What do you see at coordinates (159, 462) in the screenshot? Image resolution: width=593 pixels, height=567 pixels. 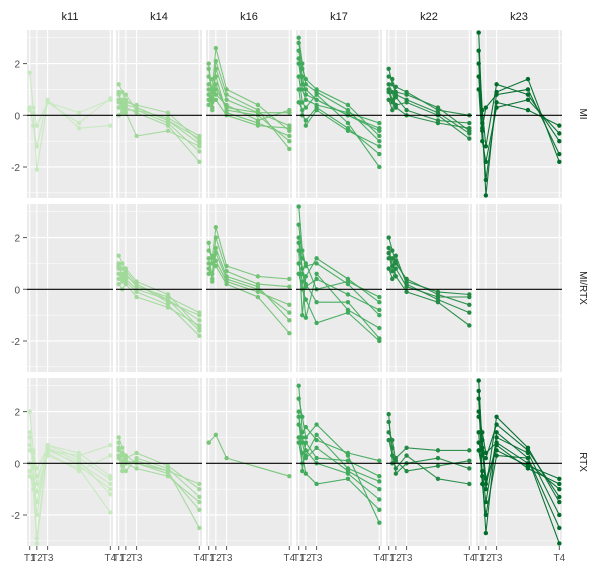 I see `panel-k14-RTX` at bounding box center [159, 462].